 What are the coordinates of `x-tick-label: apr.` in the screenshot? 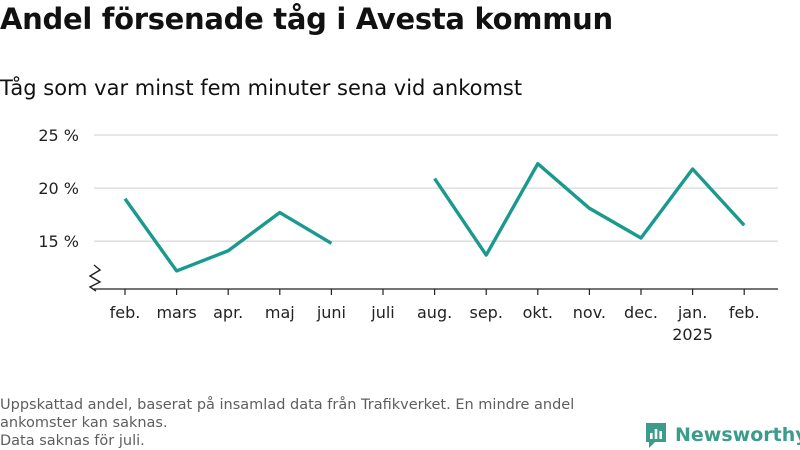 It's located at (228, 312).